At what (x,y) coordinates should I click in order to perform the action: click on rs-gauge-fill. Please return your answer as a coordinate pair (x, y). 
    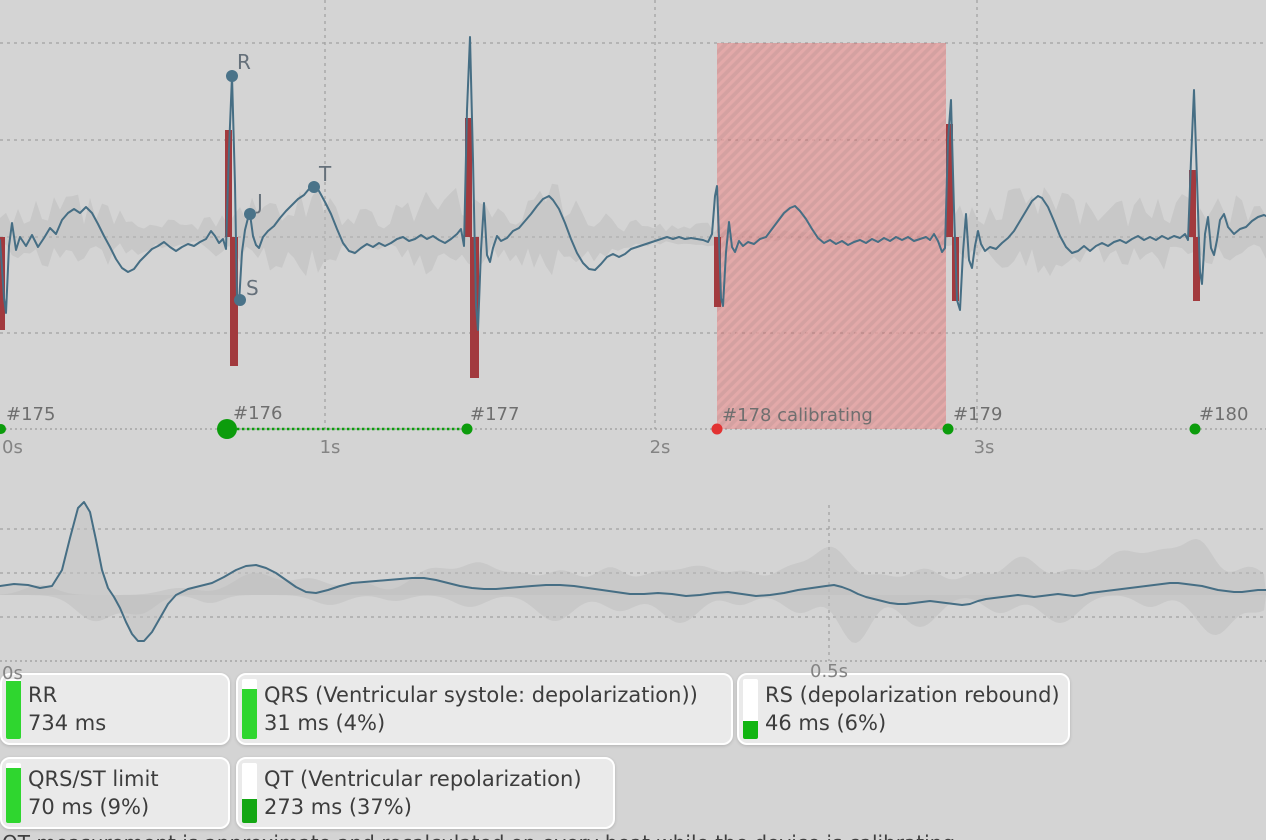
    Looking at the image, I should click on (750, 730).